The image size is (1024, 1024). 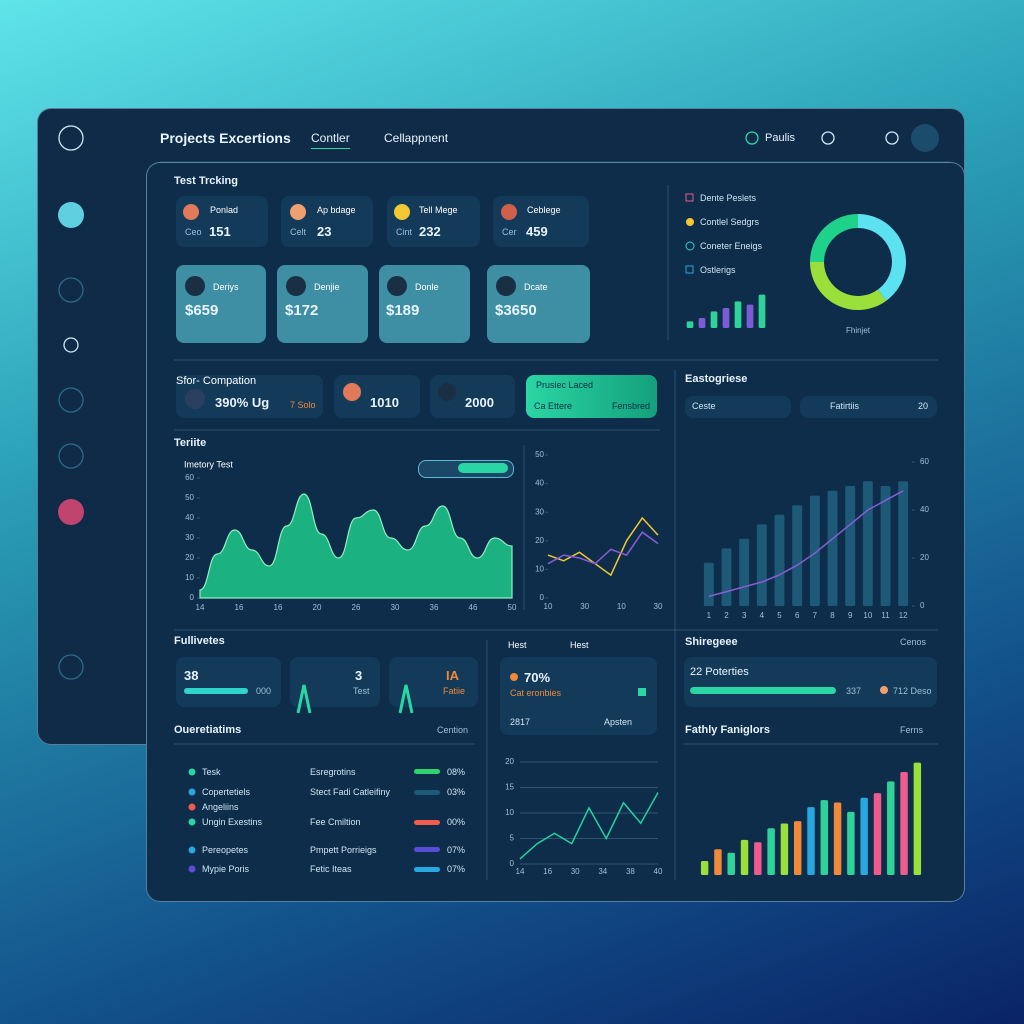 I want to click on kpi-label: Cat eronbies, so click(x=536, y=693).